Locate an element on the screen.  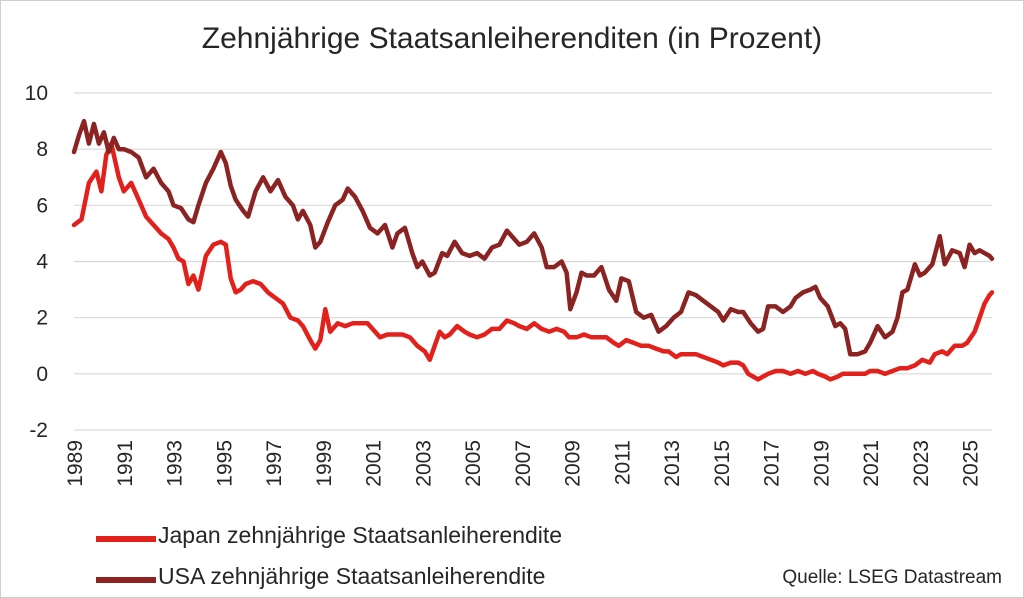
x-tick-label: 2019 is located at coordinates (821, 463).